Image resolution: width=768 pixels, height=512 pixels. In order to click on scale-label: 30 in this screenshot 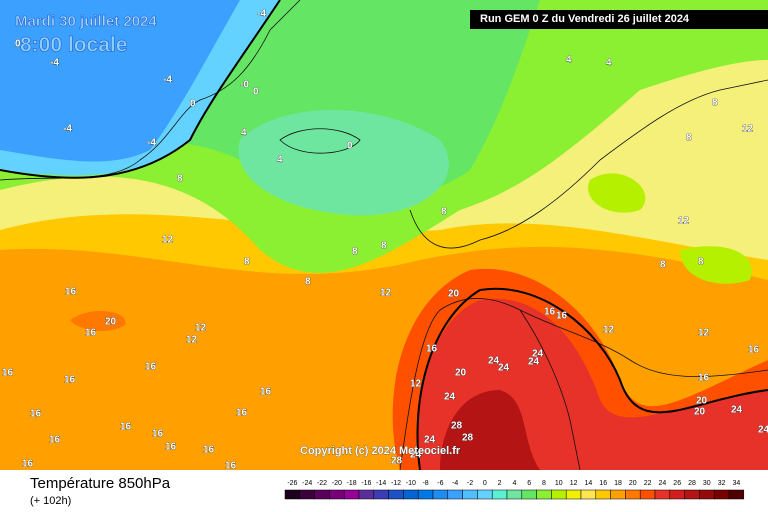, I will do `click(707, 483)`.